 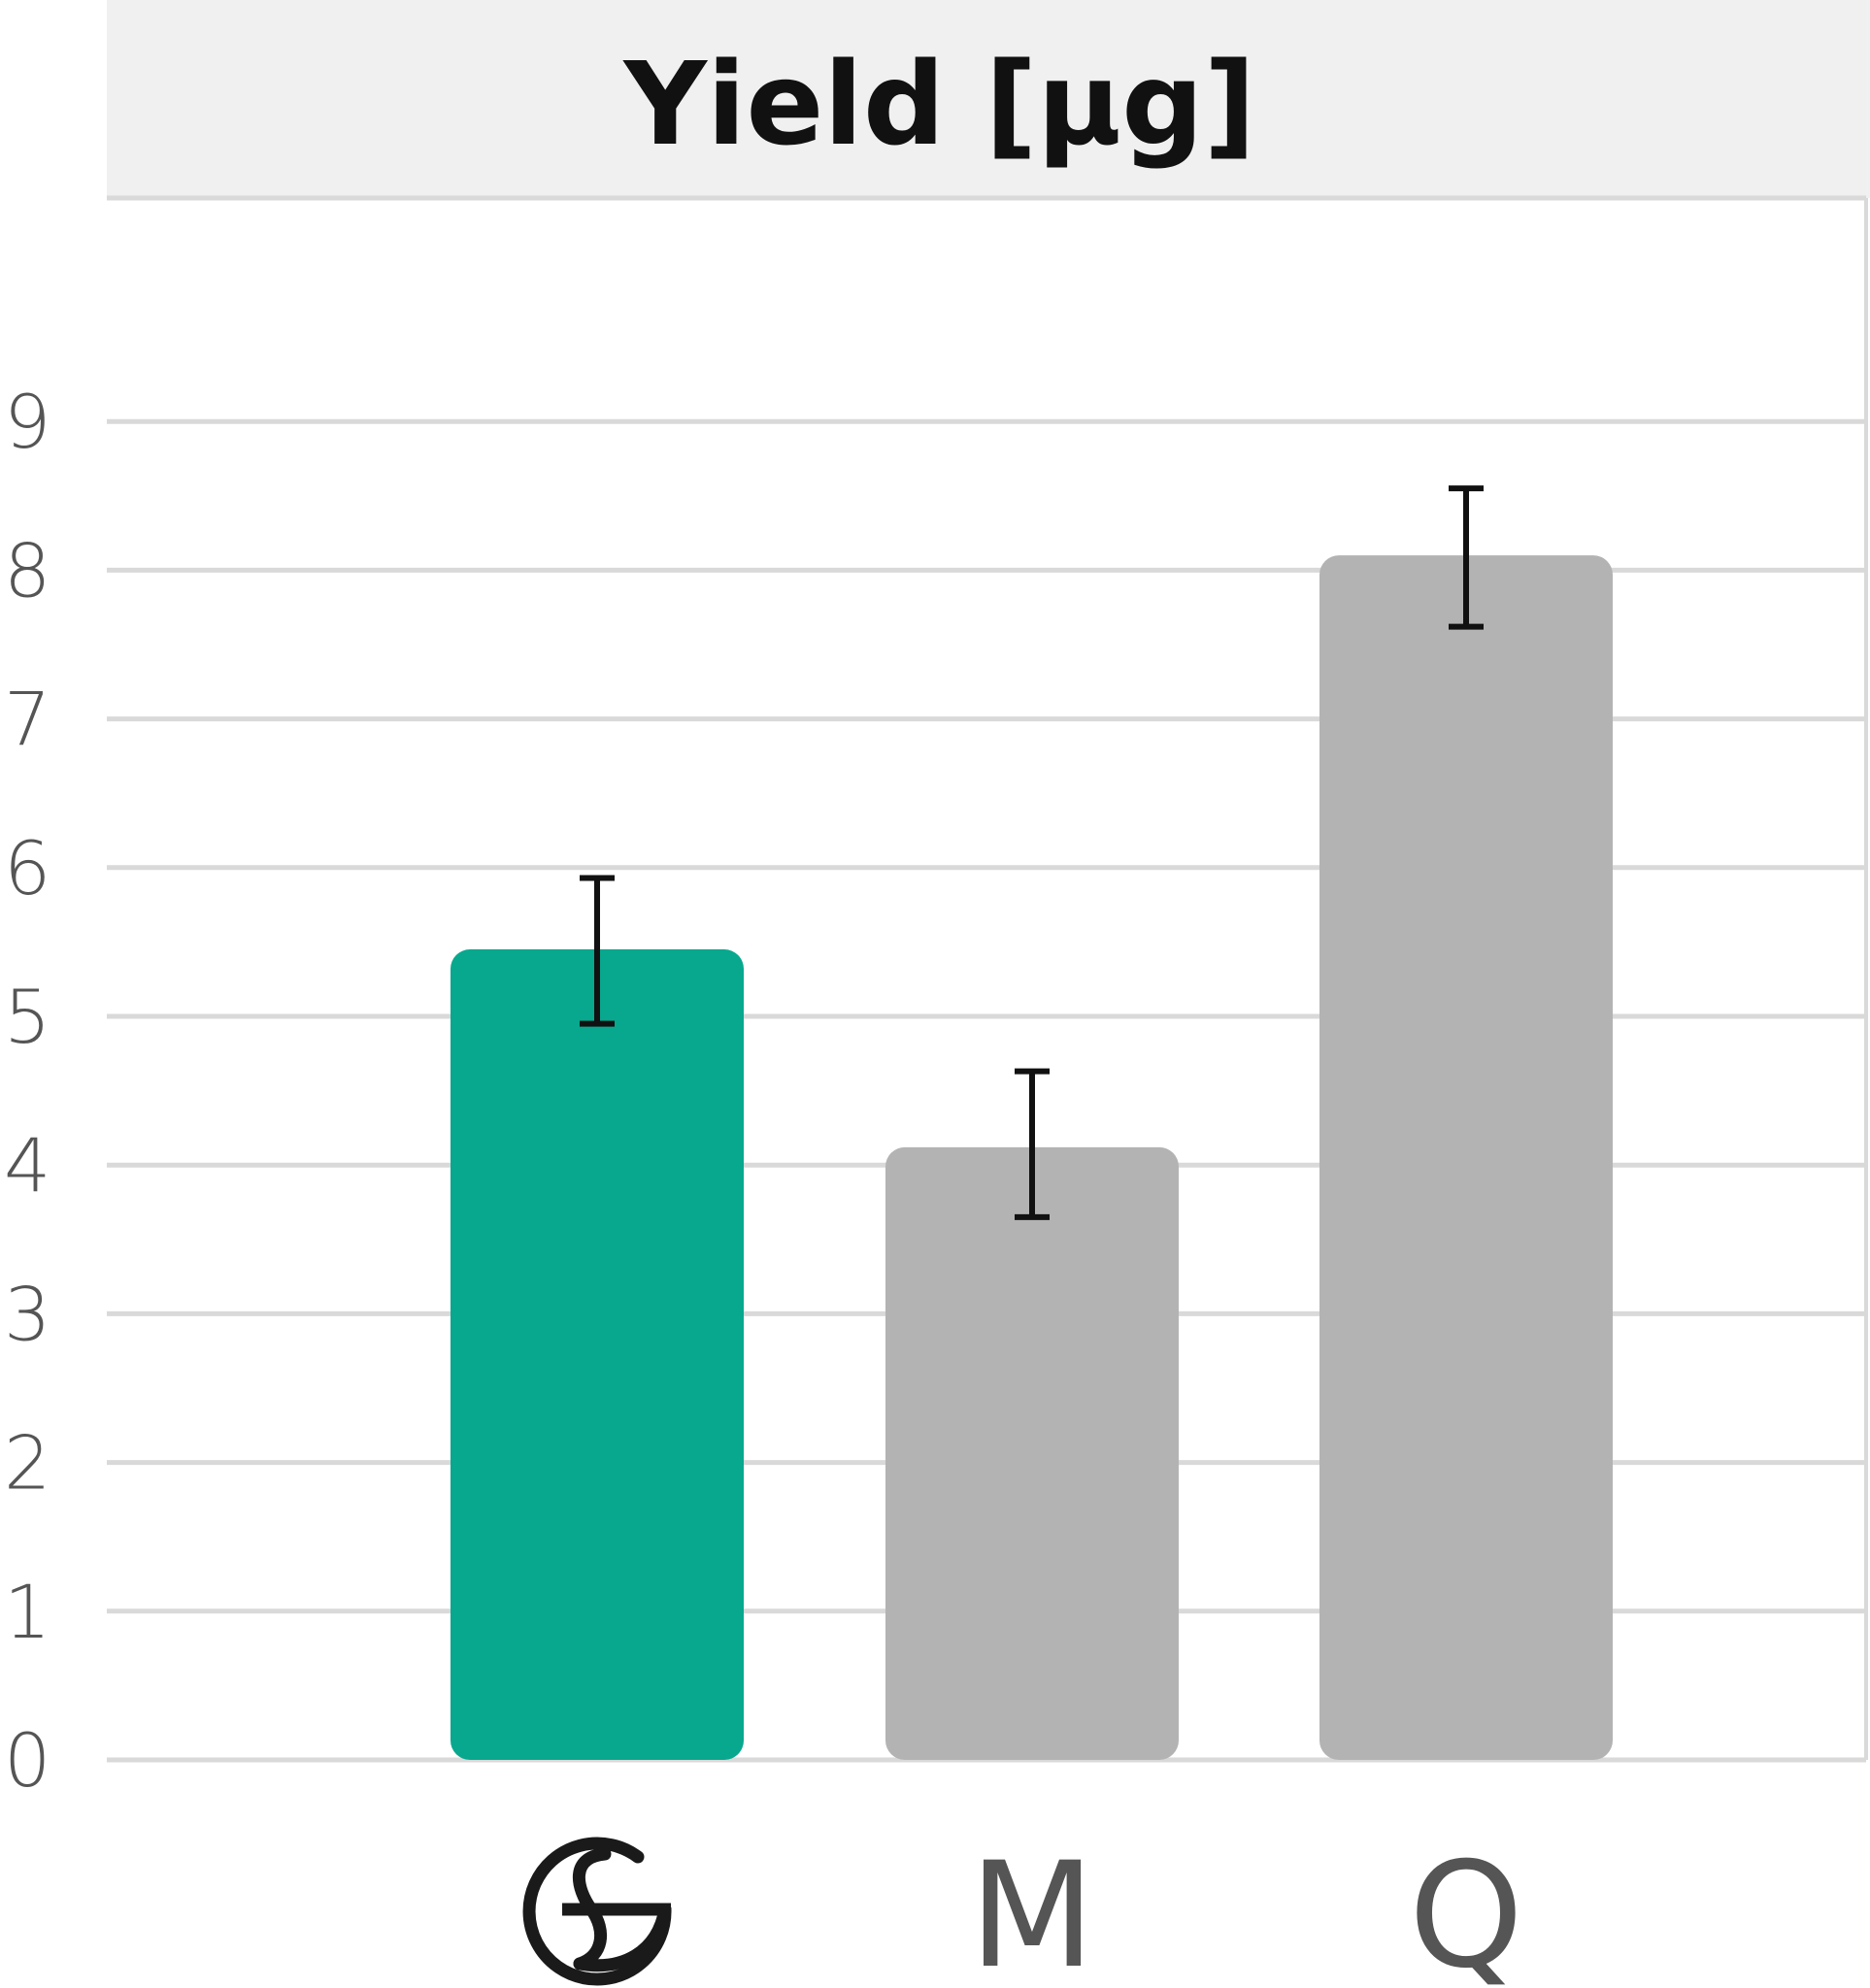 What do you see at coordinates (27, 422) in the screenshot?
I see `y-tick-label: 9` at bounding box center [27, 422].